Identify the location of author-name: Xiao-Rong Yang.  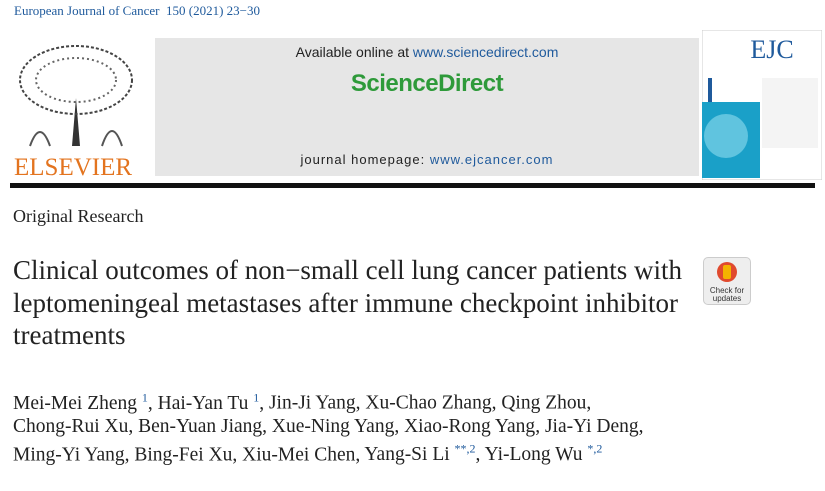
(470, 426).